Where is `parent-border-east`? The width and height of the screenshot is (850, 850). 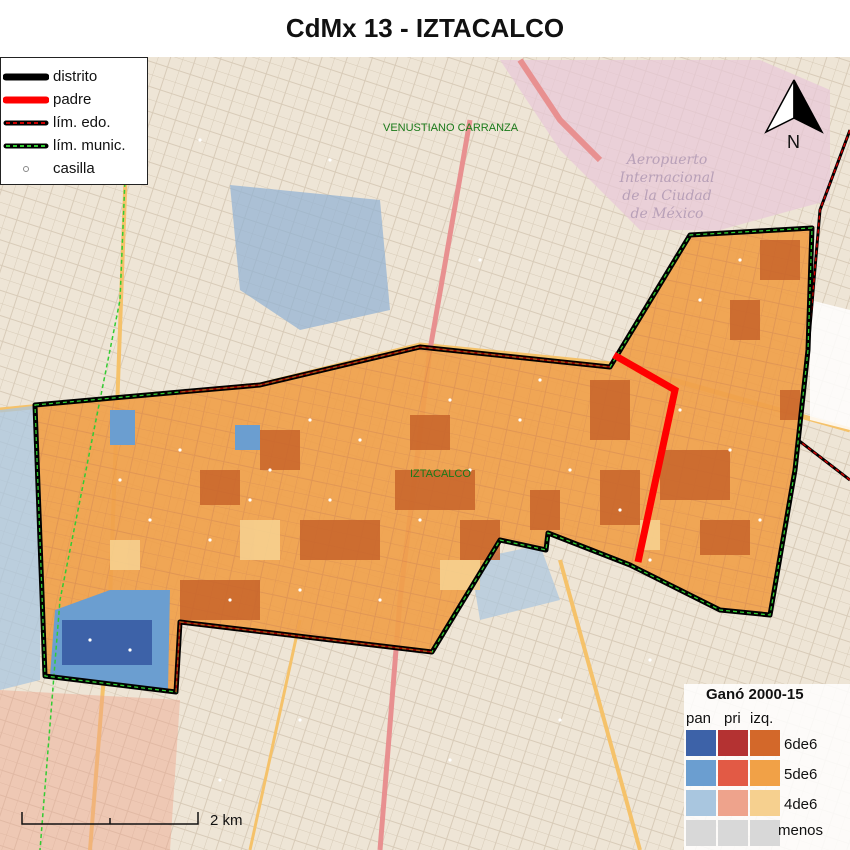
parent-border-east is located at coordinates (645, 457).